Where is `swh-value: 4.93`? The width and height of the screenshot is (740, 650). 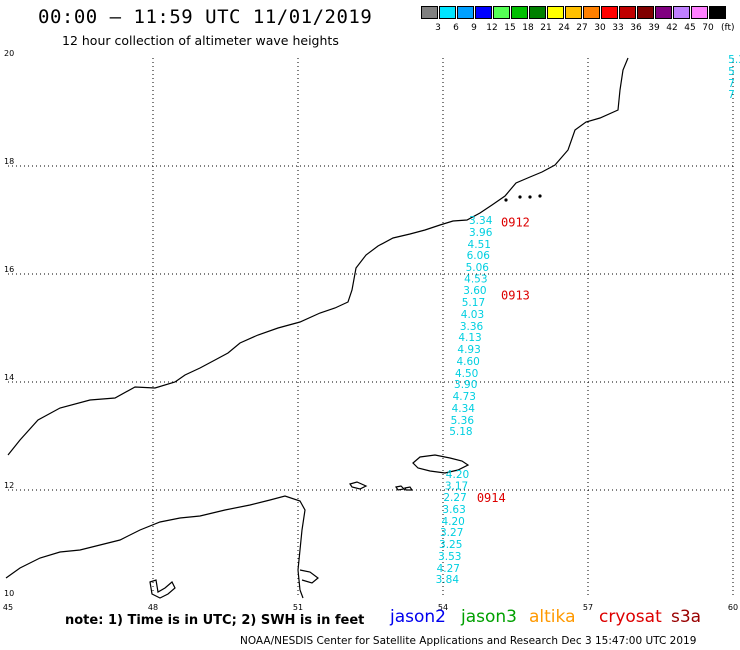 swh-value: 4.93 is located at coordinates (468, 350).